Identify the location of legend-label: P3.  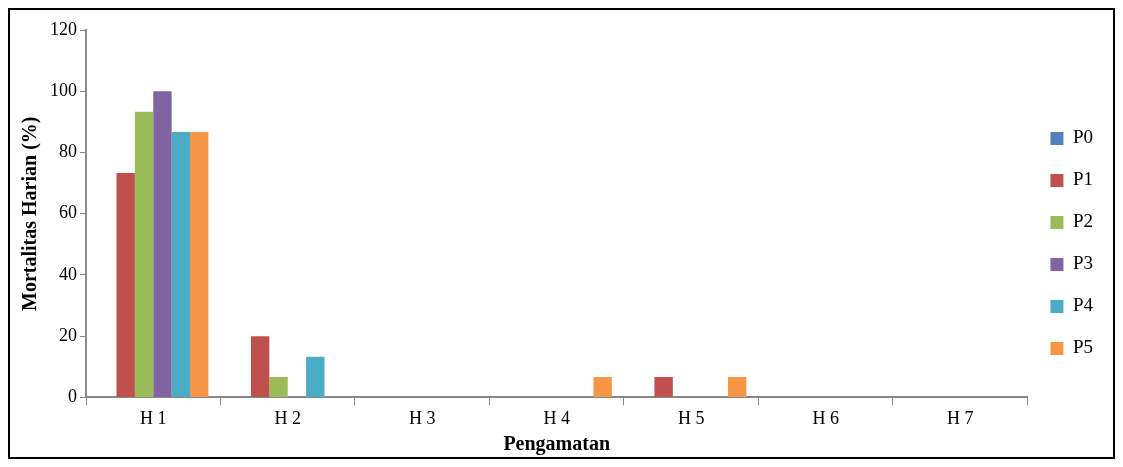
(1083, 263).